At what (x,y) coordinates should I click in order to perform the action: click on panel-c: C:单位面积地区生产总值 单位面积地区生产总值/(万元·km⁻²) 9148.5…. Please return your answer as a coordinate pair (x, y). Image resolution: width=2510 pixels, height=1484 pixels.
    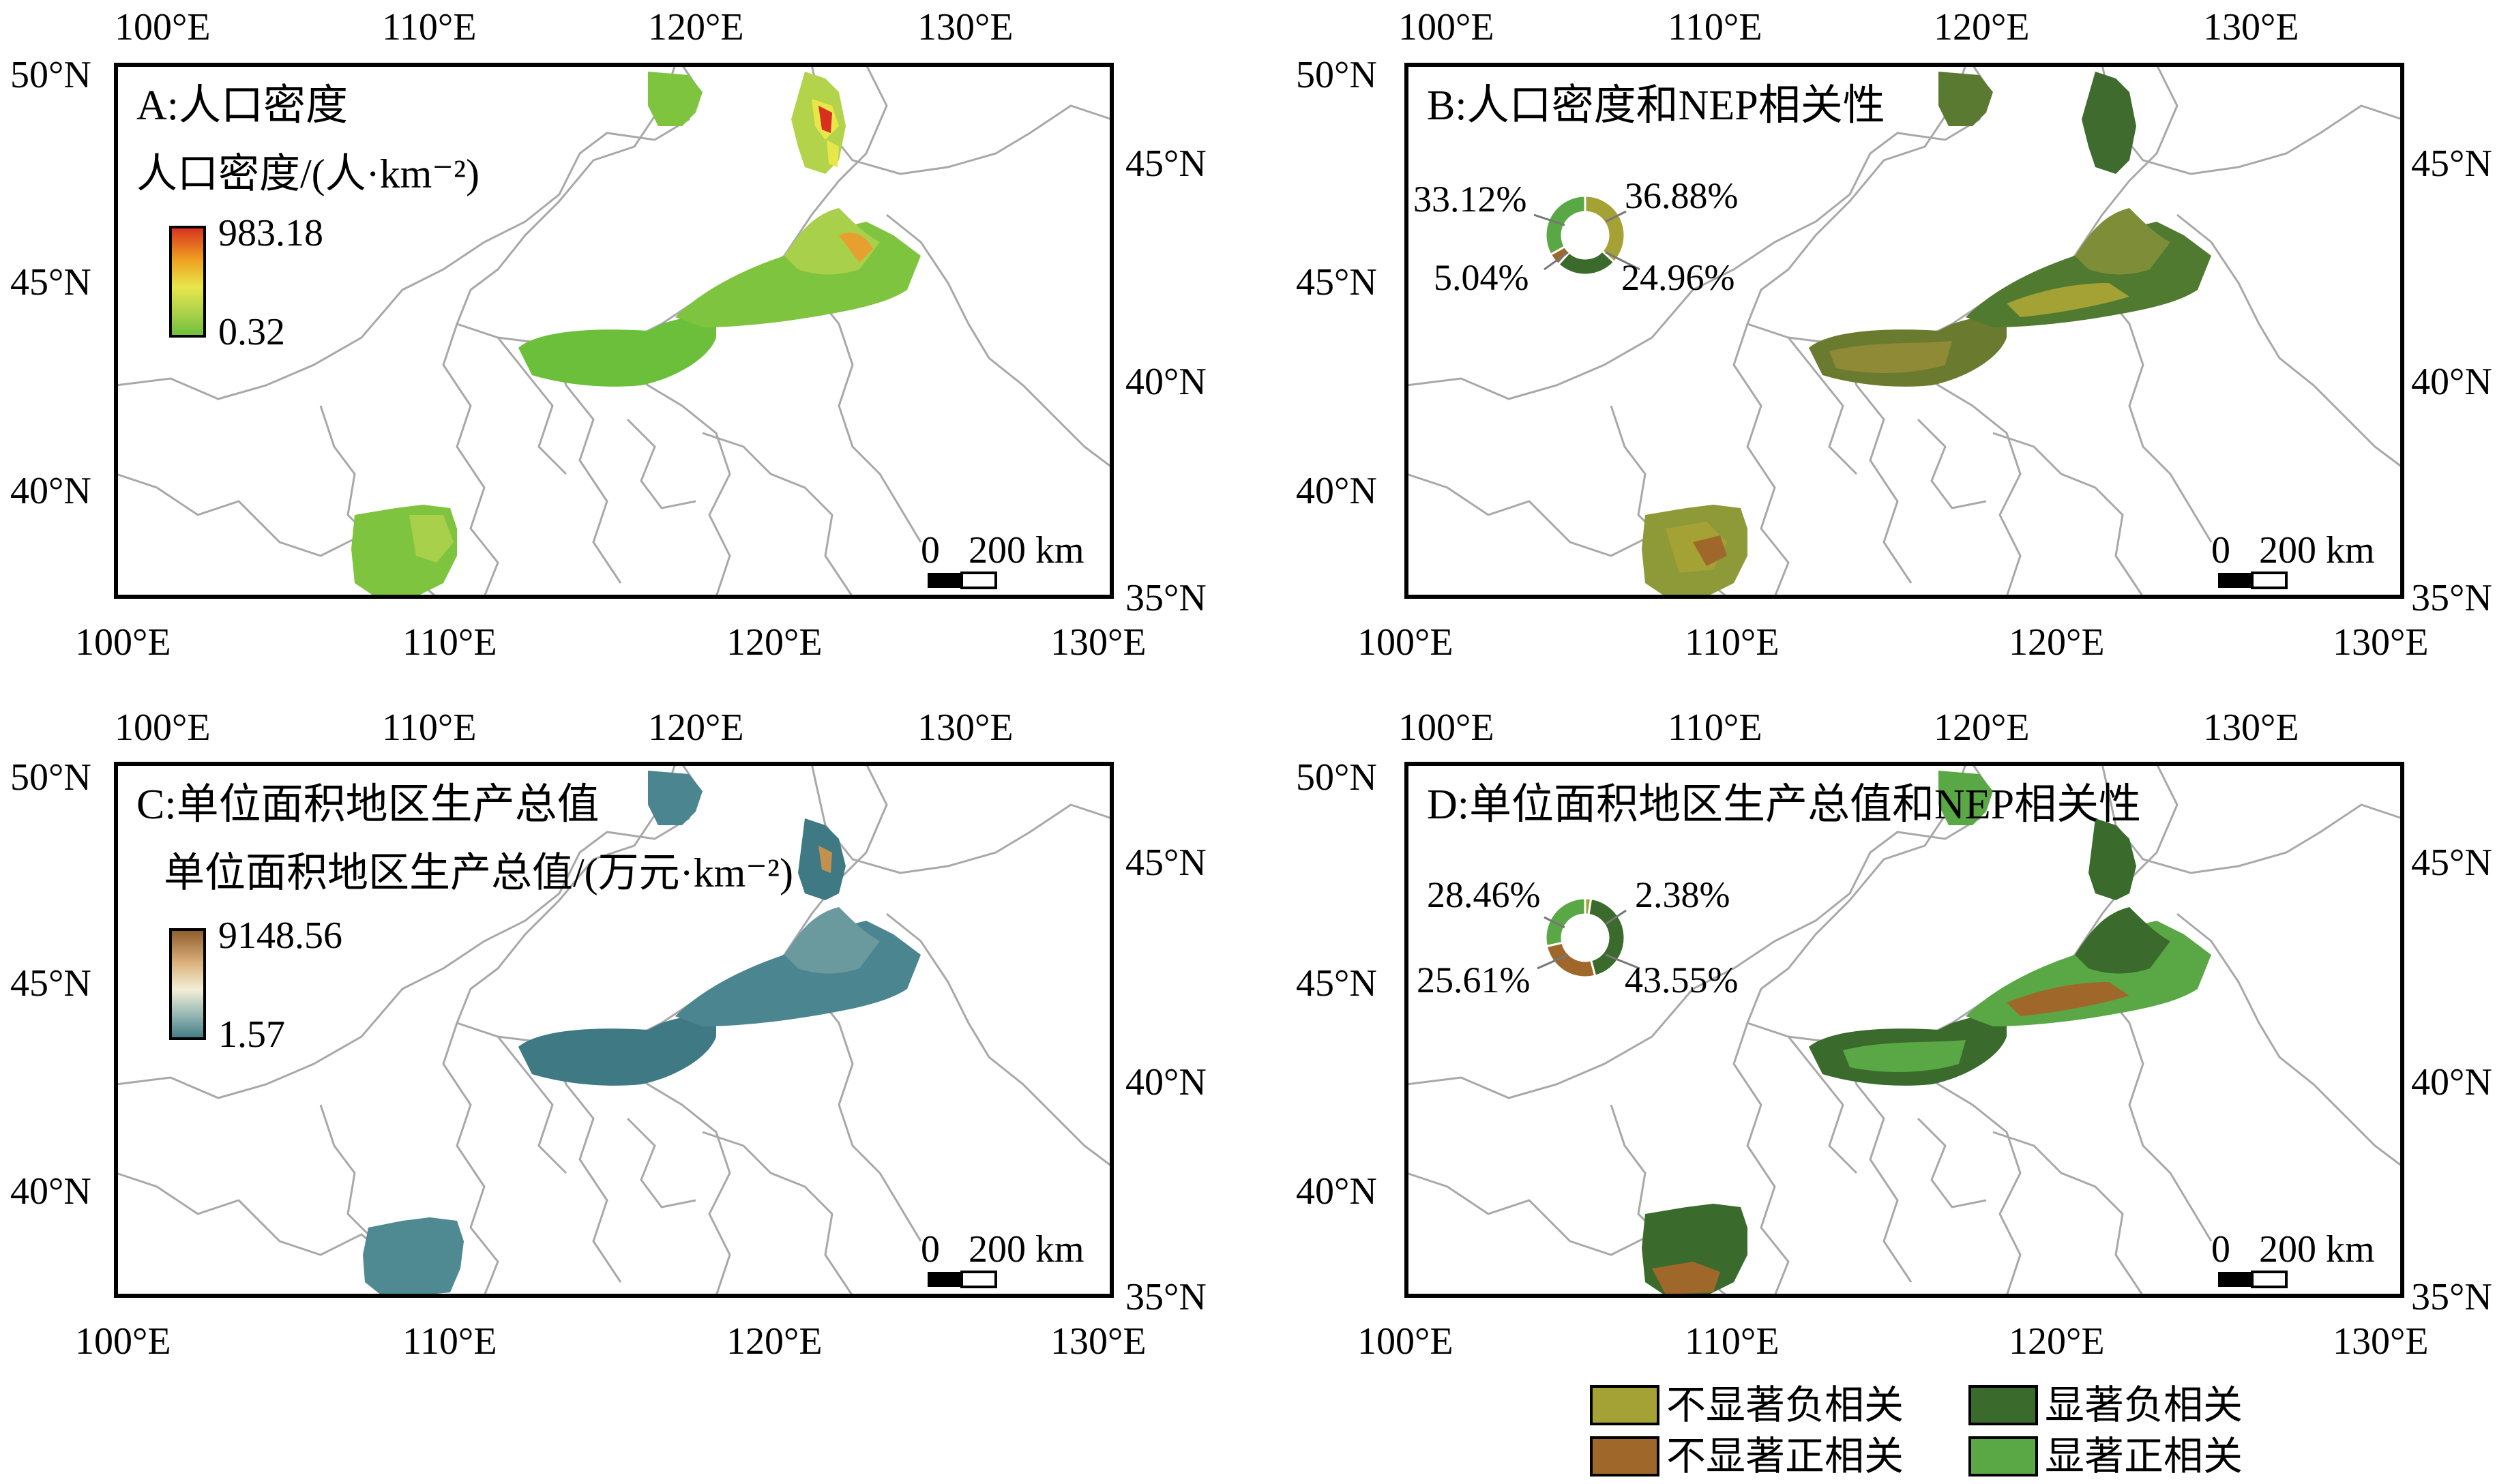
    Looking at the image, I should click on (614, 1030).